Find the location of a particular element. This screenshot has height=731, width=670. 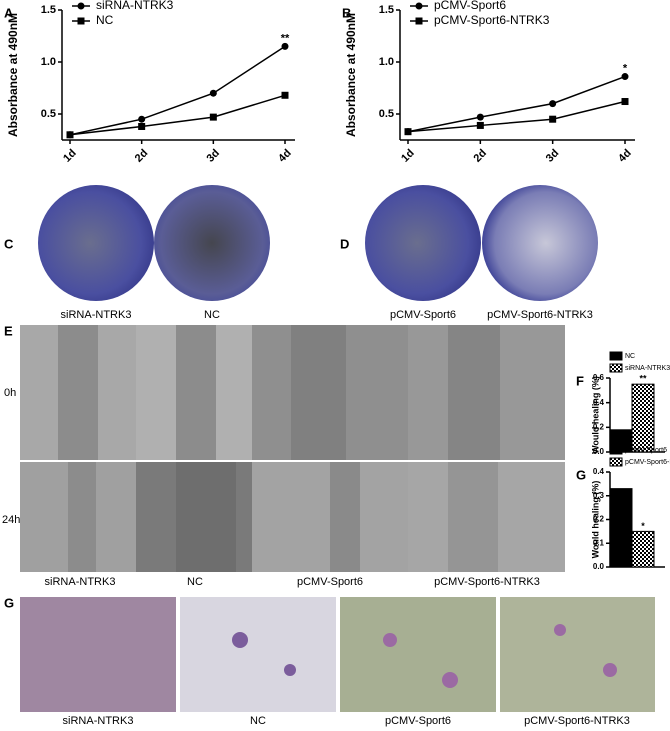

panel-label: F is located at coordinates (580, 380).